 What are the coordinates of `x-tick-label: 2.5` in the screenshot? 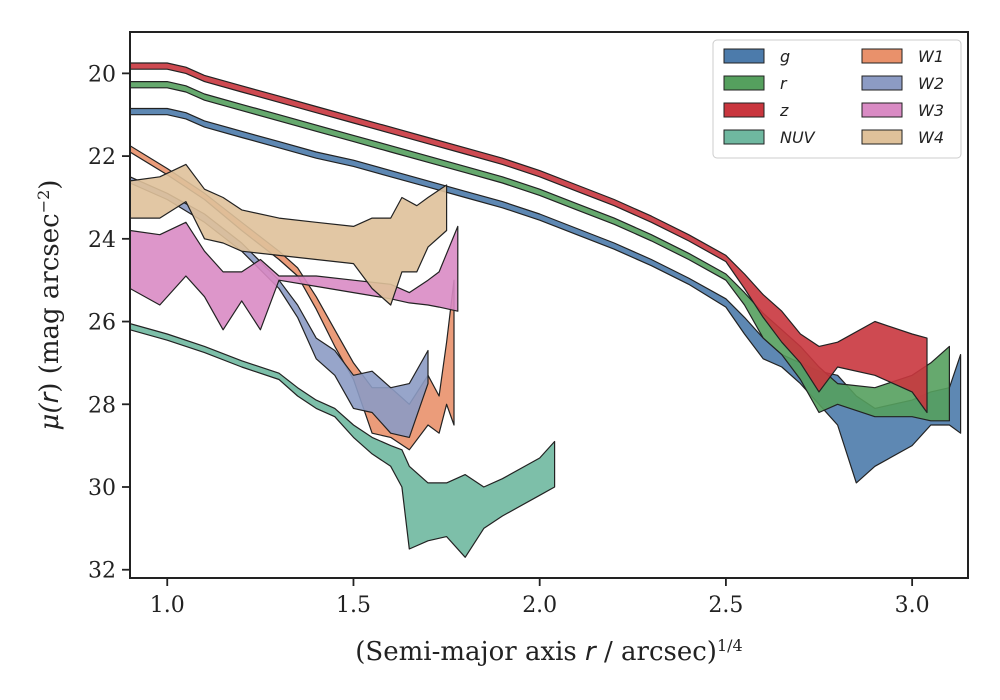 It's located at (725, 605).